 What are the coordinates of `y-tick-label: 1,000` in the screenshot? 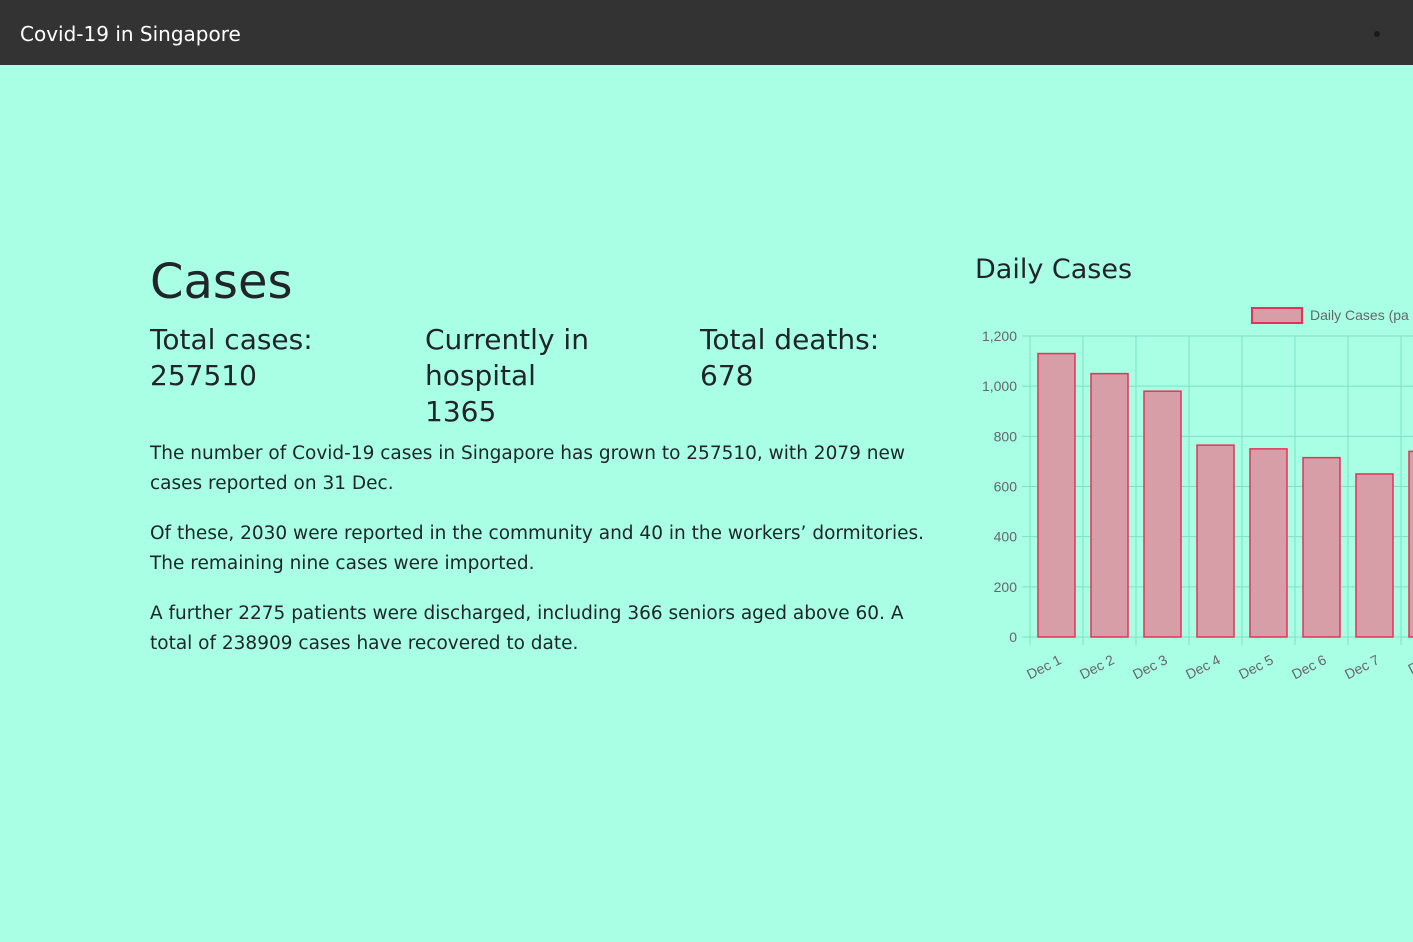 It's located at (999, 386).